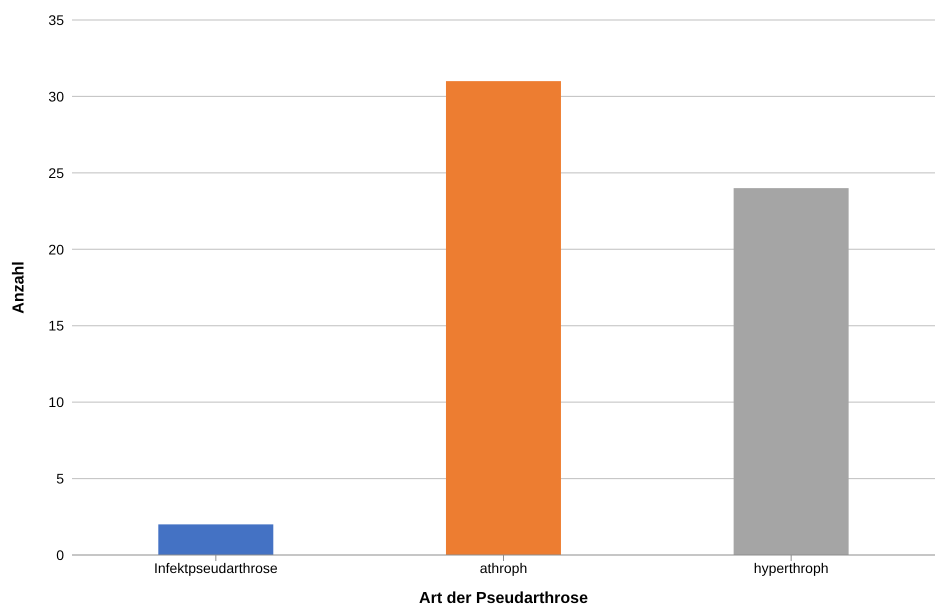  Describe the element at coordinates (56, 172) in the screenshot. I see `y-tick-label: 25` at that location.